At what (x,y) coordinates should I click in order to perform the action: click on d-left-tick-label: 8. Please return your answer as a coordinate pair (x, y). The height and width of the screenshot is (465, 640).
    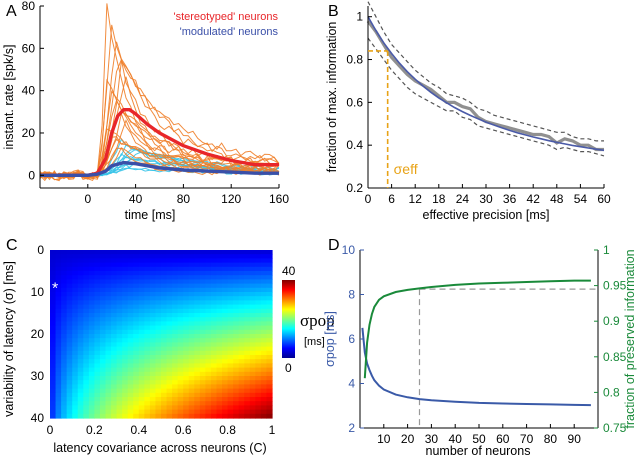
    Looking at the image, I should click on (351, 295).